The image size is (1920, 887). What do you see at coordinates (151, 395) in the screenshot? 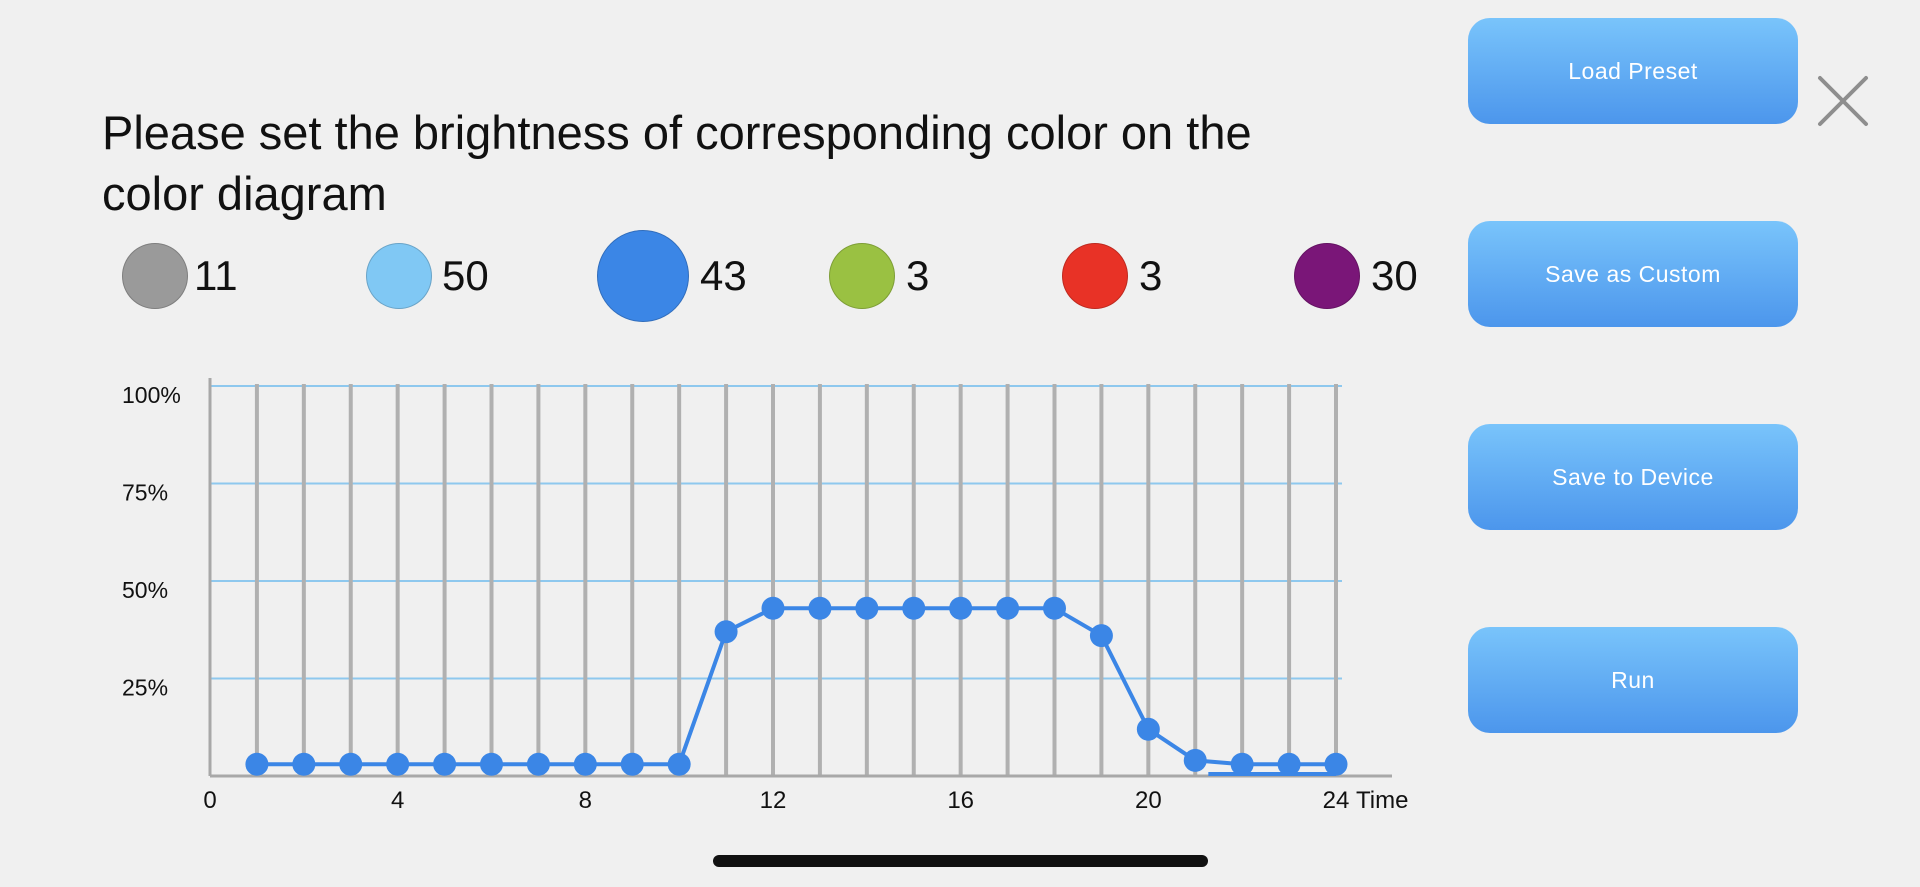
I see `y-tick-label: 100%` at bounding box center [151, 395].